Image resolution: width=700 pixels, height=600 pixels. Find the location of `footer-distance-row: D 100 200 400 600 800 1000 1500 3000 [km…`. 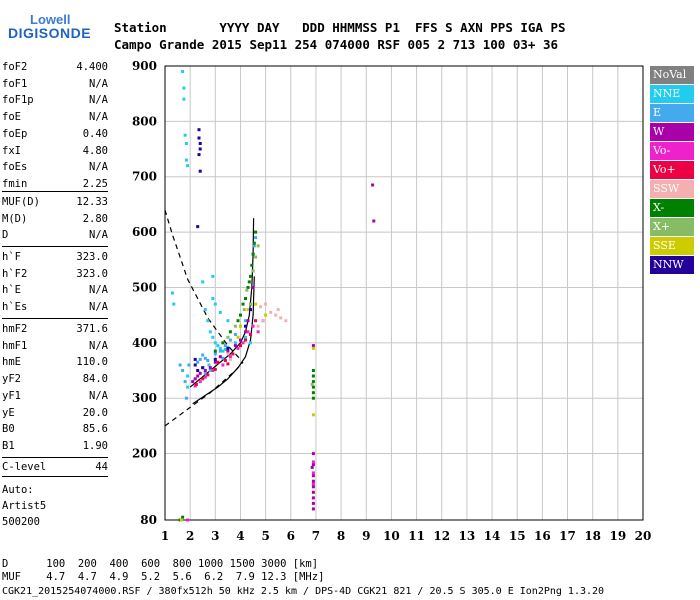

footer-distance-row: D 100 200 400 600 800 1000 1500 3000 [km… is located at coordinates (160, 564).